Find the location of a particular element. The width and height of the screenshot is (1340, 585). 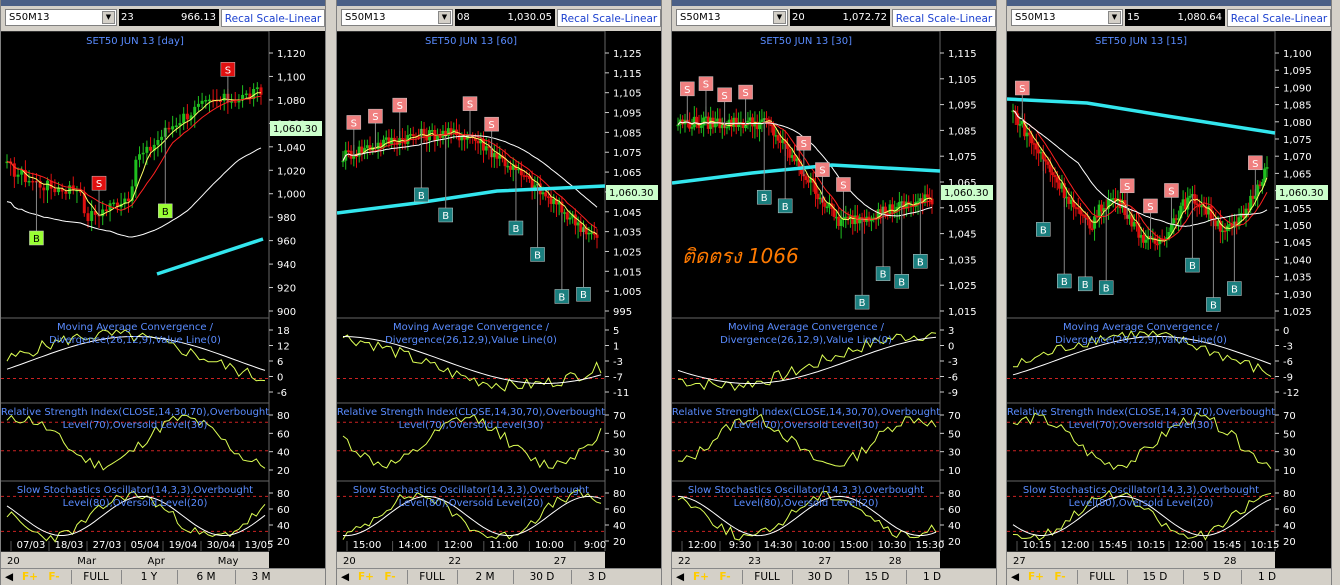

indicator-tick-label: 20 is located at coordinates (283, 542).